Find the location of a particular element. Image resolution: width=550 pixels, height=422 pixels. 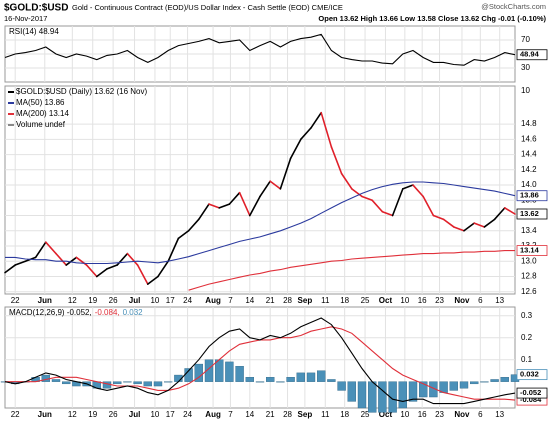

y-tick-label: 0.1 is located at coordinates (527, 359).